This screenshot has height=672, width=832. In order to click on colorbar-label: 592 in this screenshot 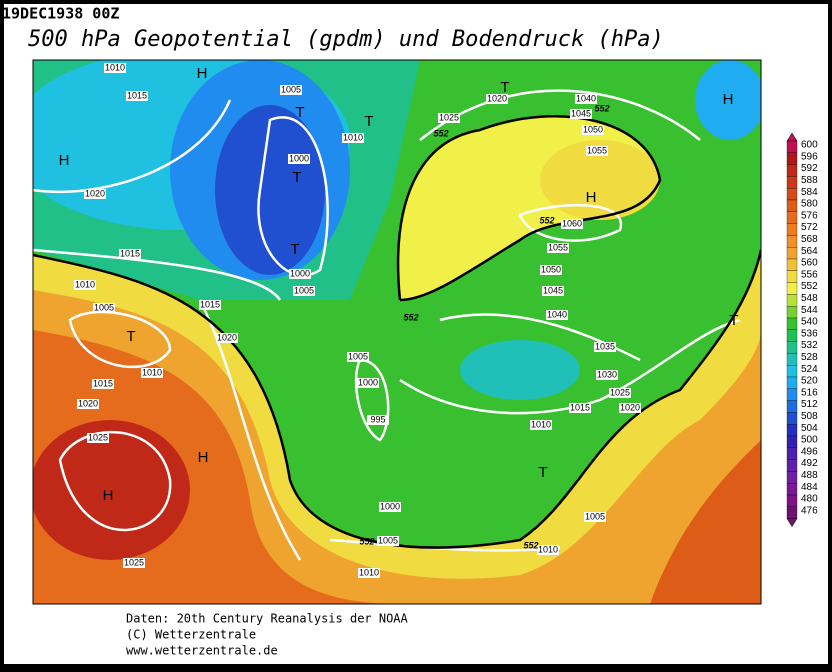, I will do `click(809, 168)`.